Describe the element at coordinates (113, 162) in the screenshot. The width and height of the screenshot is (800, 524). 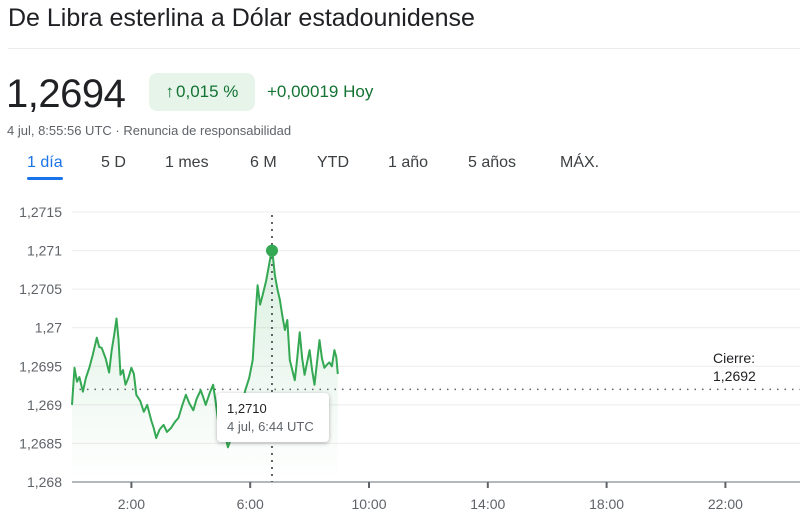
I see `tab-5d: 5 D` at that location.